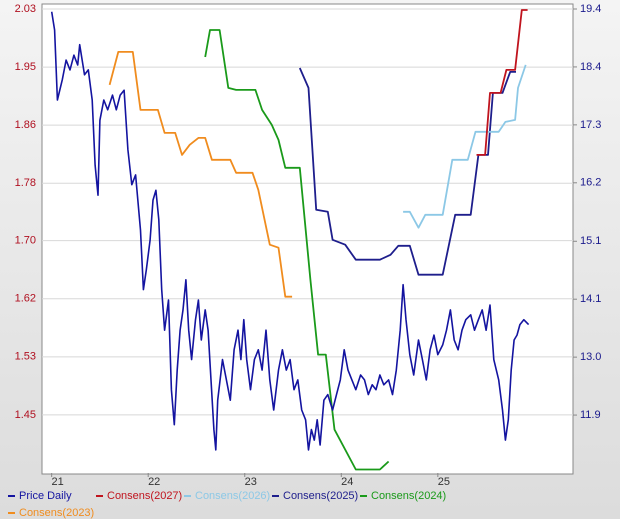  Describe the element at coordinates (408, 496) in the screenshot. I see `legend-label: Consens(2024)` at that location.